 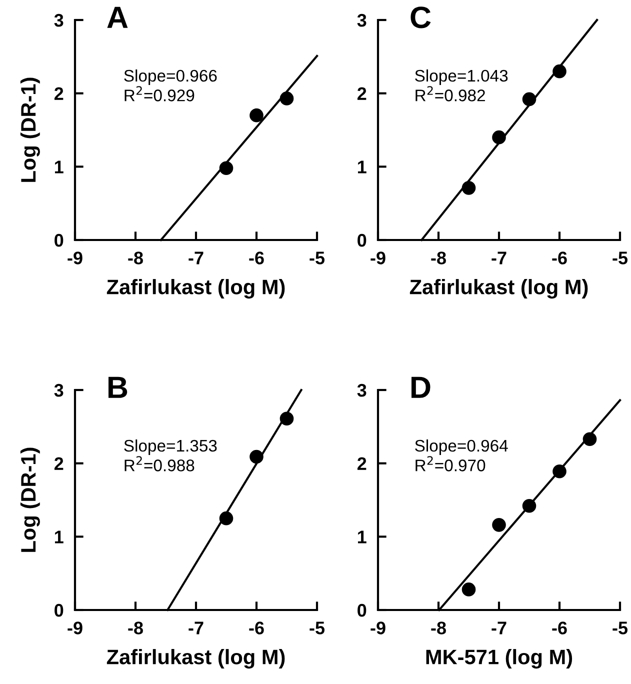 What do you see at coordinates (170, 77) in the screenshot?
I see `annotation: Slope=0.966` at bounding box center [170, 77].